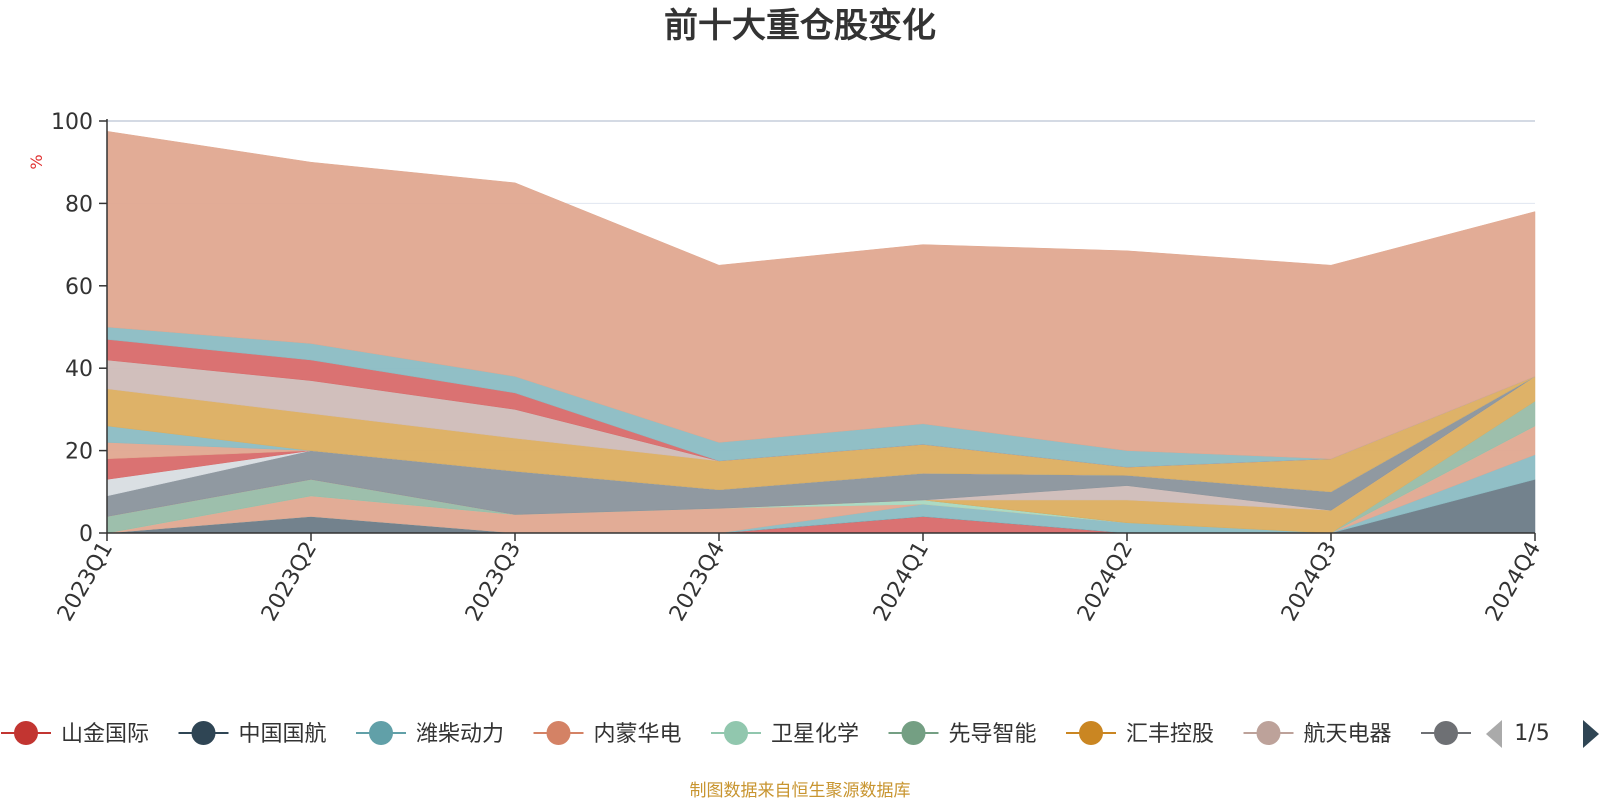 This screenshot has width=1600, height=800. I want to click on legend-item: 山金国际, so click(75, 734).